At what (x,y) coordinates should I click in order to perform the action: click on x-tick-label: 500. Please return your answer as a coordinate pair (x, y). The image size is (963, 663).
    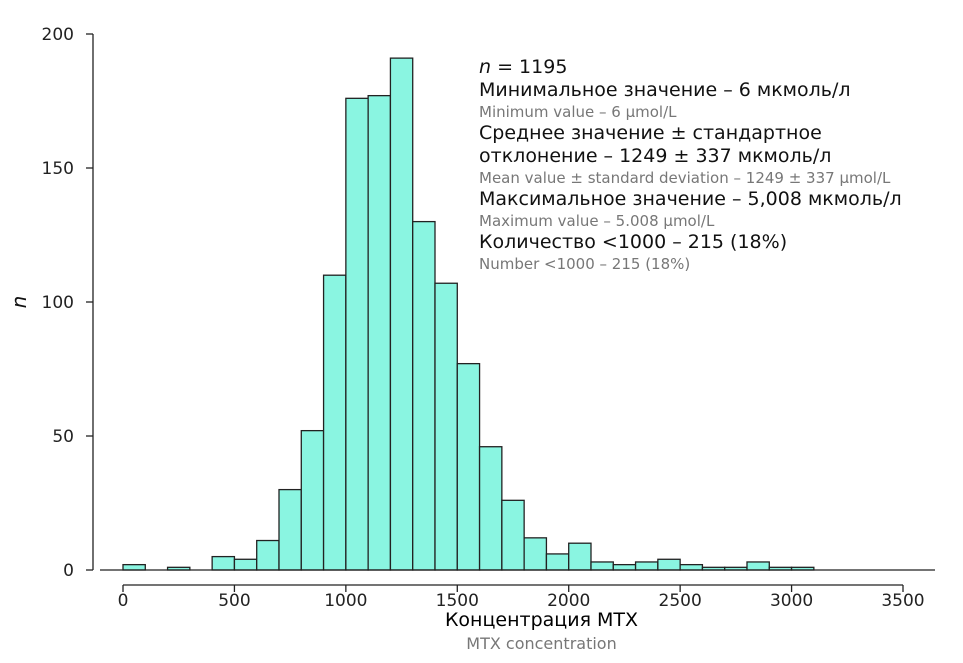
    Looking at the image, I should click on (234, 601).